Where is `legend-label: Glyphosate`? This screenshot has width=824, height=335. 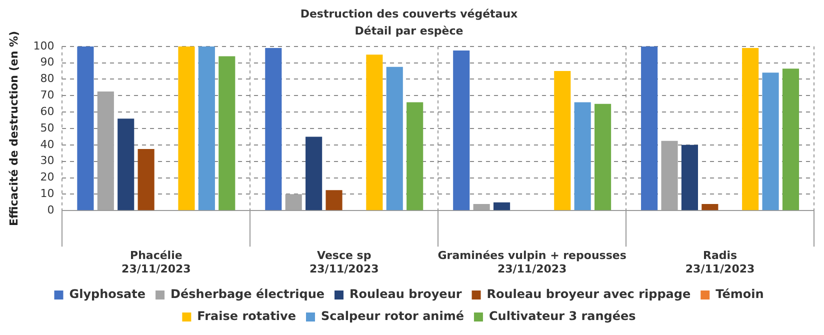
legend-label: Glyphosate is located at coordinates (107, 294).